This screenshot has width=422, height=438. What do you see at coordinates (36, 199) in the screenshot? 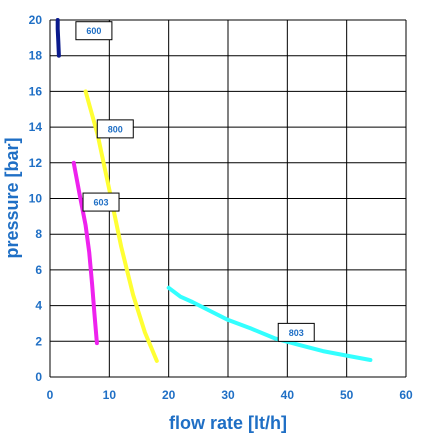
I see `y-tick-label: 10` at bounding box center [36, 199].